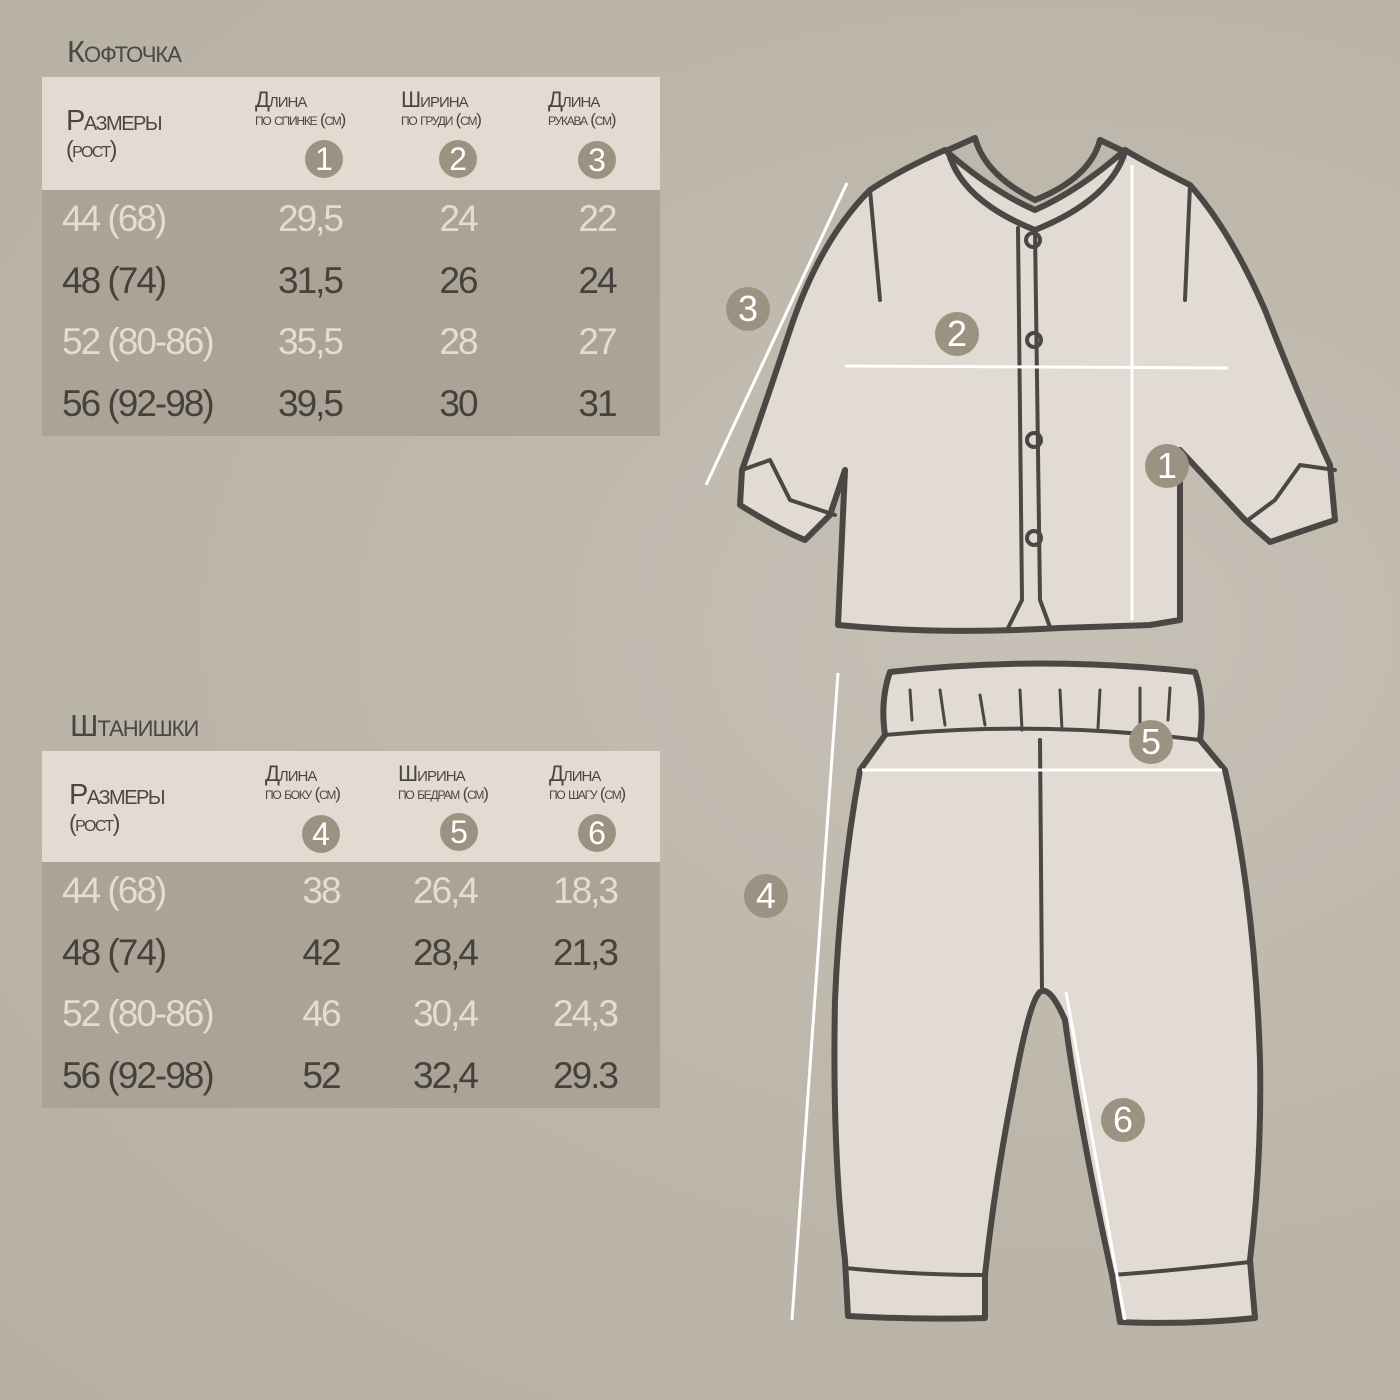 Image resolution: width=1400 pixels, height=1400 pixels. Describe the element at coordinates (597, 341) in the screenshot. I see `value-cell: 27` at that location.